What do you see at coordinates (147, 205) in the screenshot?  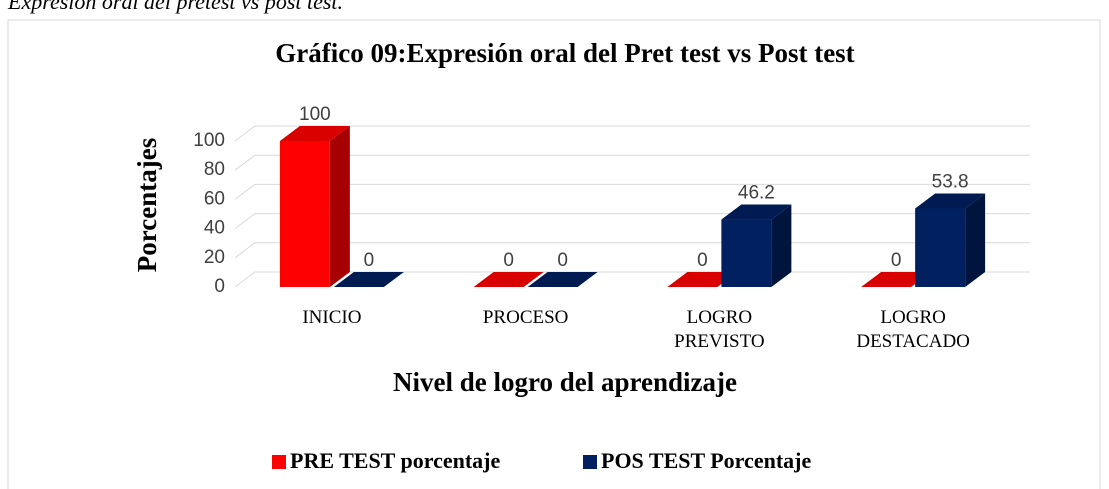 I see `y-axis-title: Porcentajes` at bounding box center [147, 205].